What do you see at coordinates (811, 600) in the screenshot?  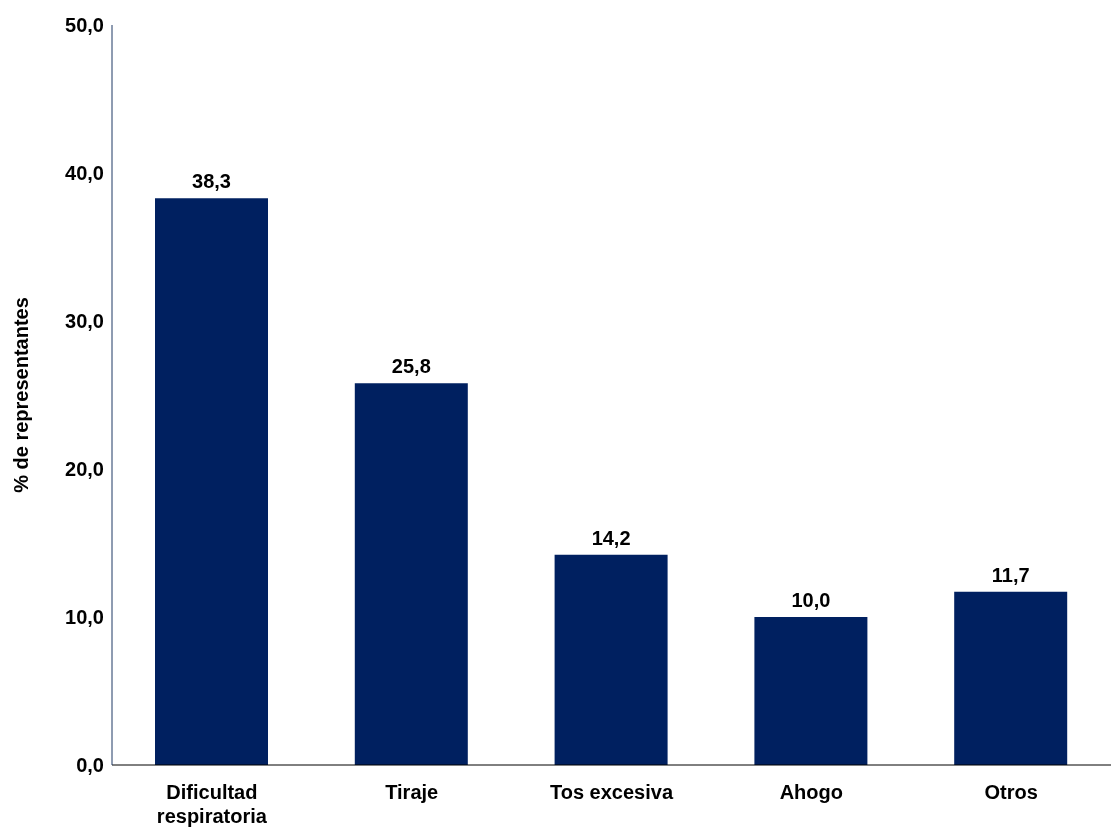 I see `data-label: 10,0` at bounding box center [811, 600].